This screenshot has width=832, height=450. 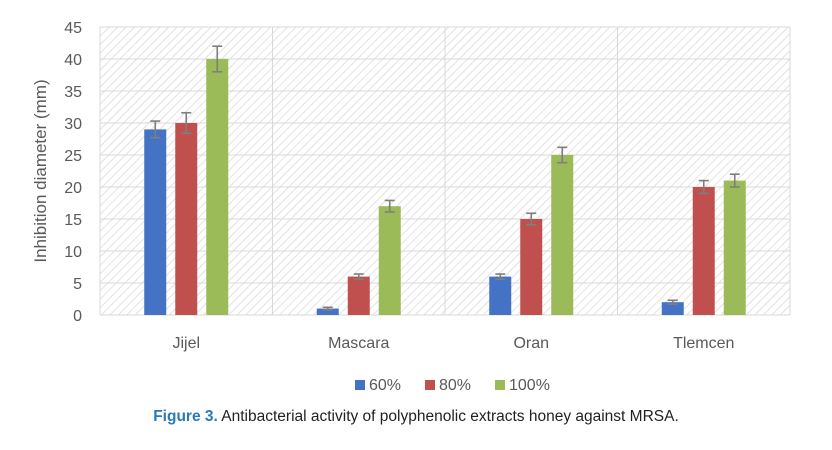 I want to click on x-tick-label: Jijel, so click(x=186, y=343).